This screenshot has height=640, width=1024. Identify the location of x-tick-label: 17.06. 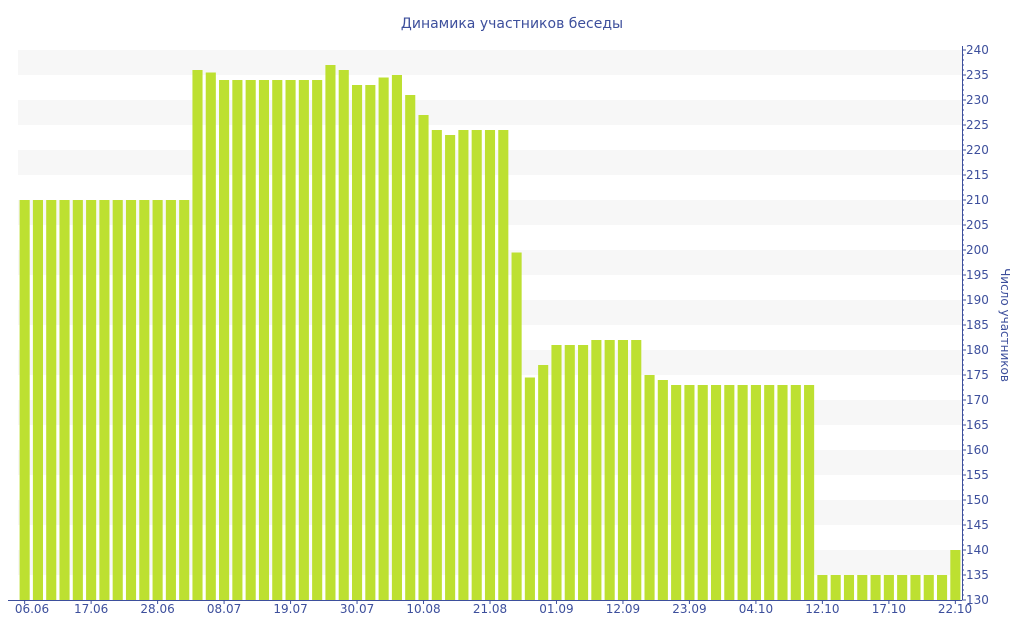
(91, 609).